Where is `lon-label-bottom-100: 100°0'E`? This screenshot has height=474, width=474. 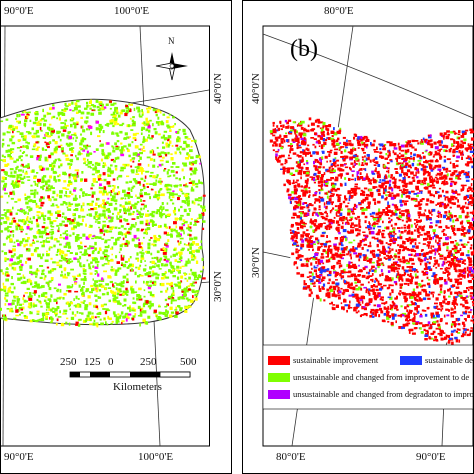 lon-label-bottom-100: 100°0'E is located at coordinates (156, 457).